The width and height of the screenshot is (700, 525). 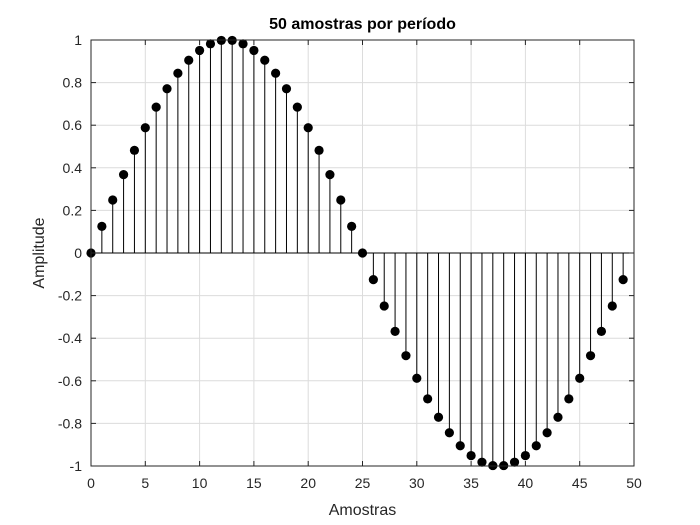 I want to click on x-tick-label: 25, so click(x=363, y=483).